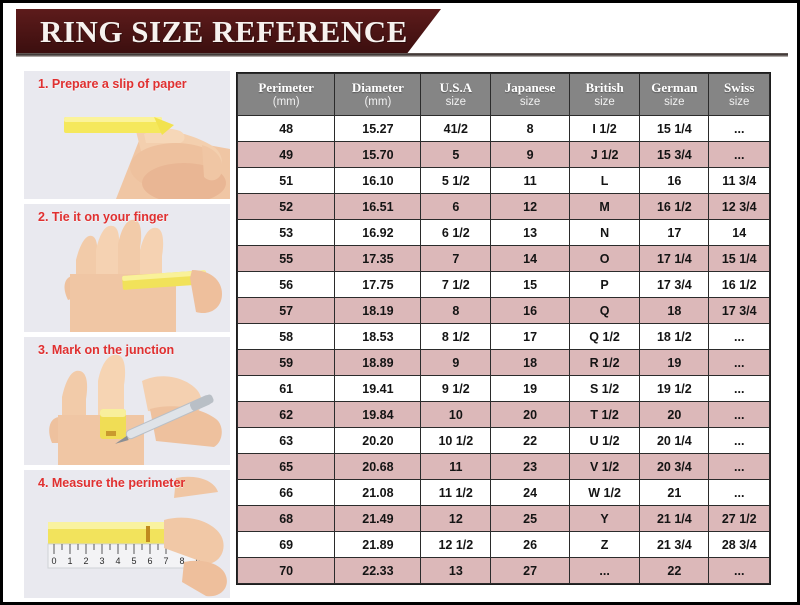 This screenshot has width=800, height=605. What do you see at coordinates (530, 544) in the screenshot?
I see `cell-japanese: 26` at bounding box center [530, 544].